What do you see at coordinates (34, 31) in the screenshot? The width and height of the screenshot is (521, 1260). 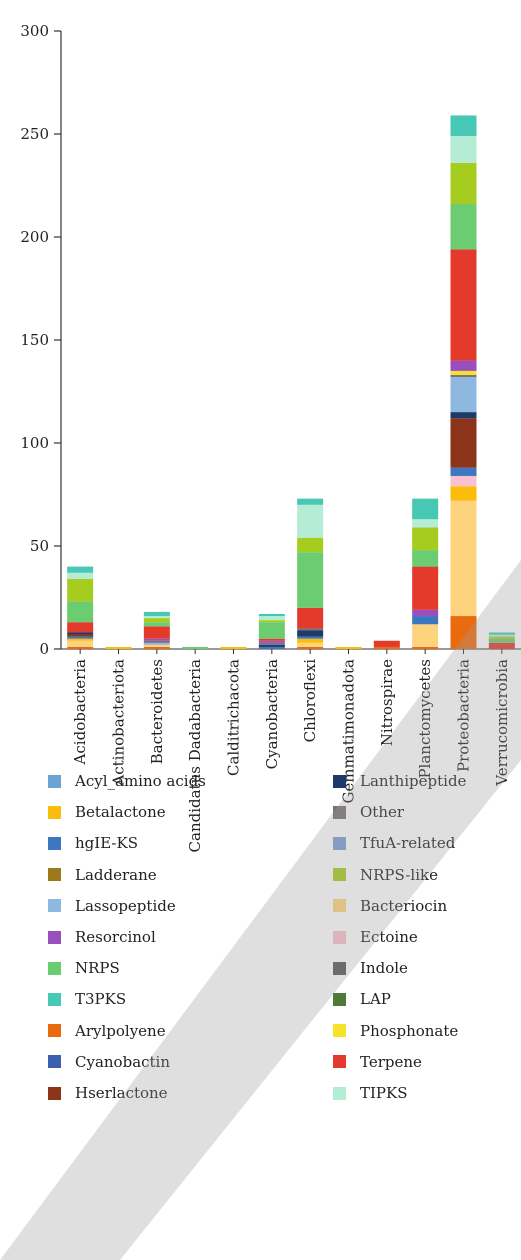 I see `y-tick-label: 300` at bounding box center [34, 31].